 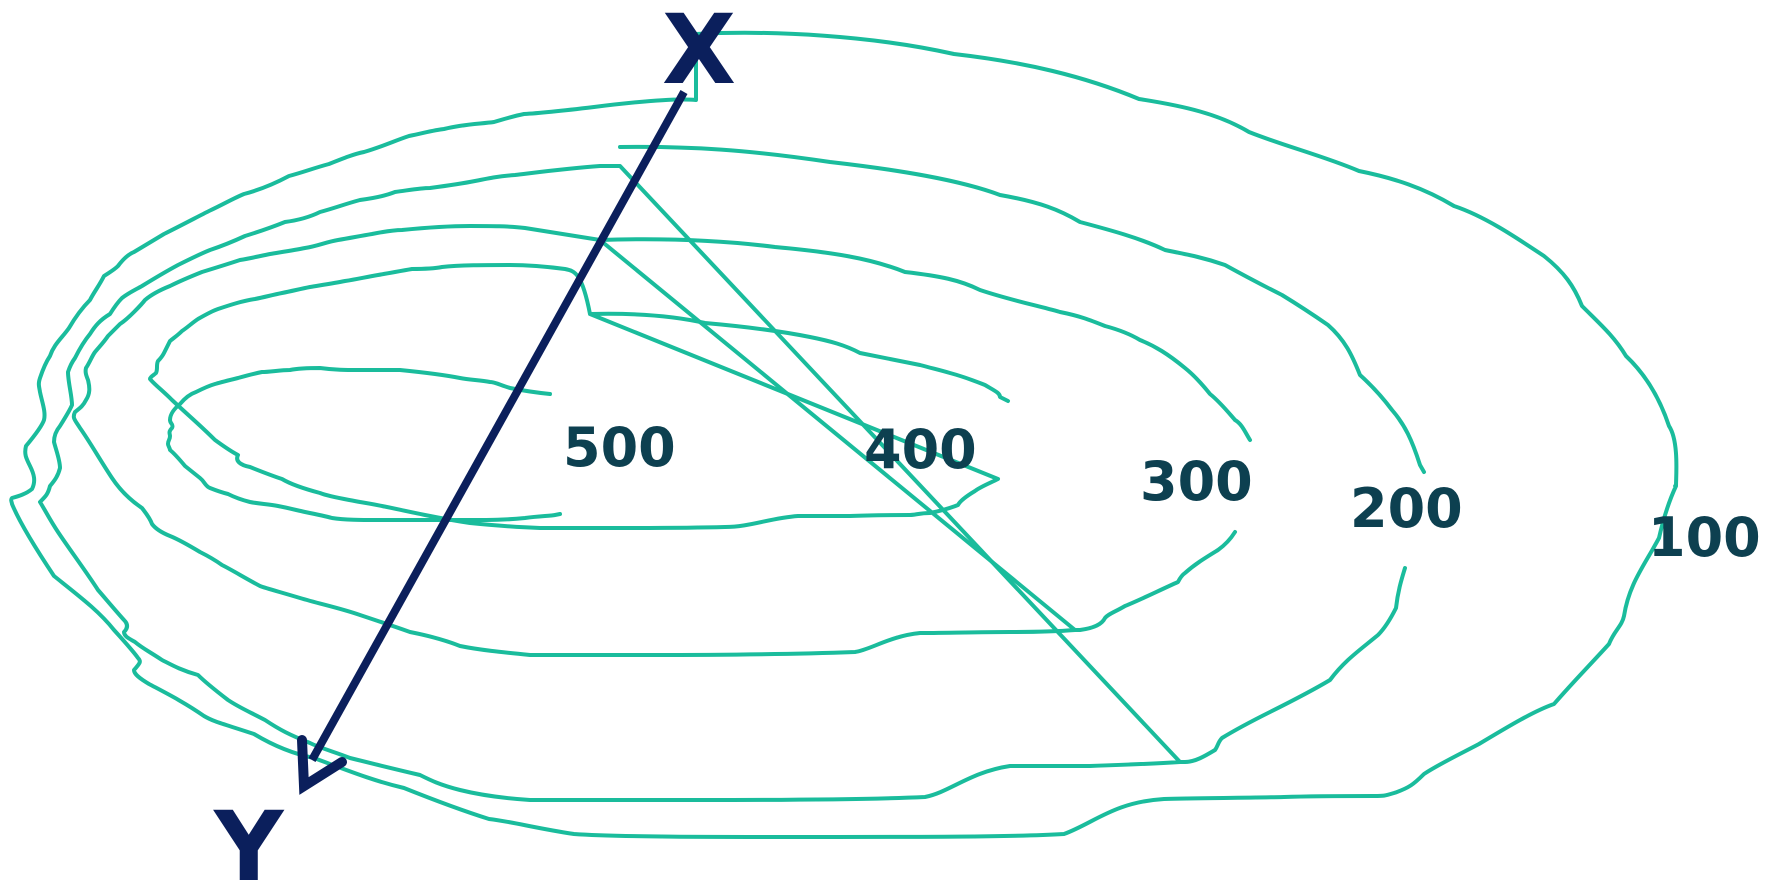 I want to click on elevation-label-300: 300, so click(x=1196, y=481).